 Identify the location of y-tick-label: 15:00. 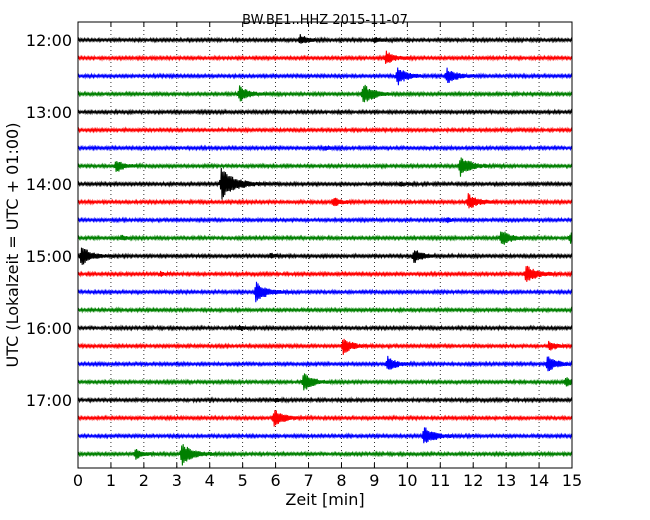
(49, 256).